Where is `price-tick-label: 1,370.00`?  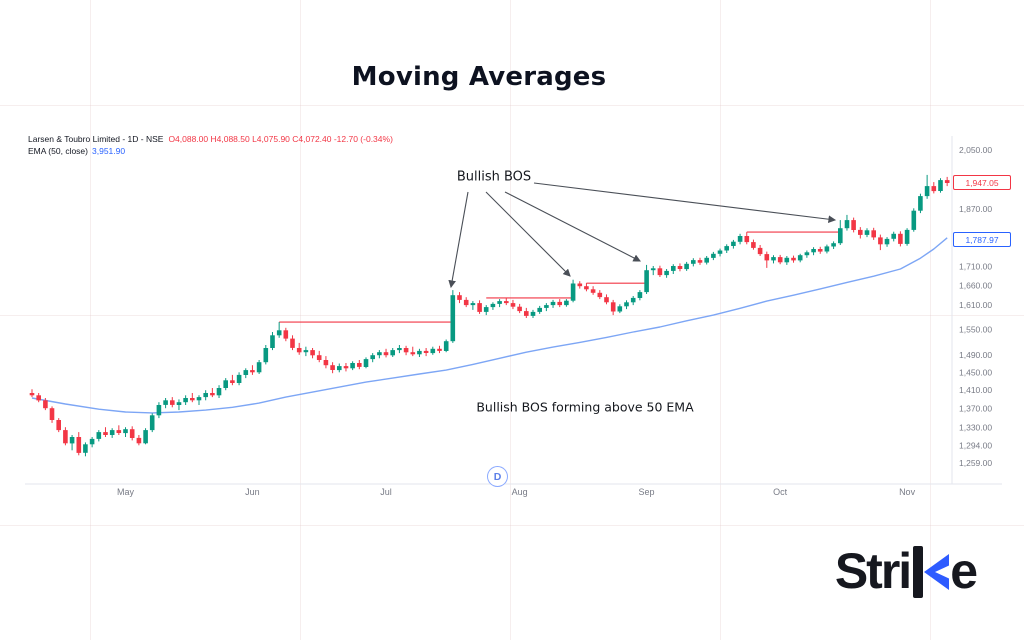 price-tick-label: 1,370.00 is located at coordinates (975, 409).